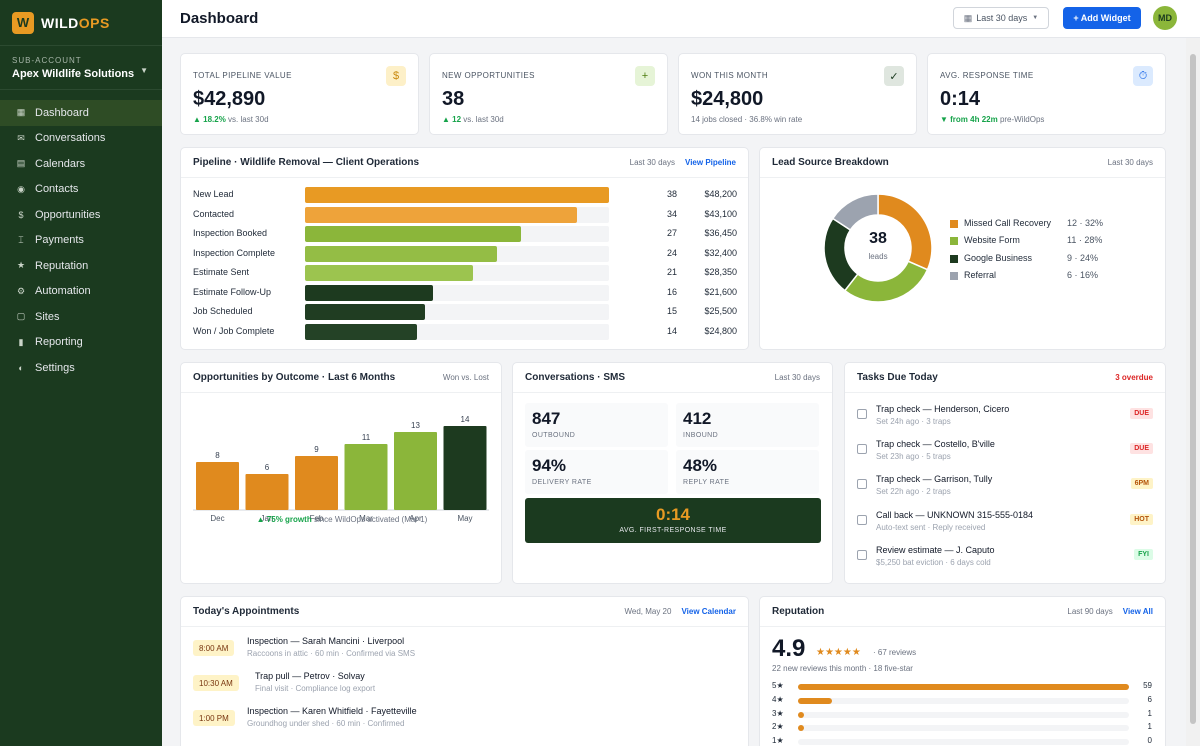  What do you see at coordinates (708, 611) in the screenshot?
I see `view-calendar-link: View Calendar` at bounding box center [708, 611].